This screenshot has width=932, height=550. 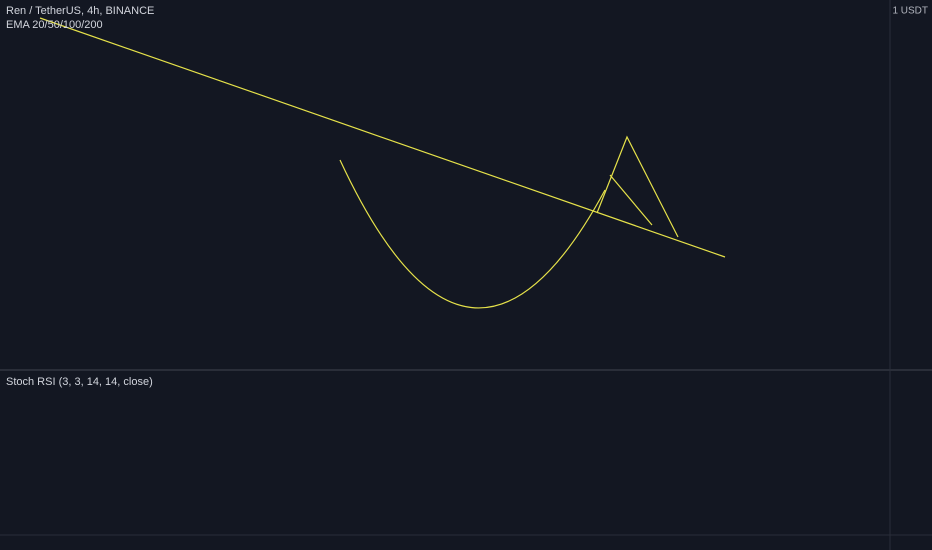 What do you see at coordinates (910, 11) in the screenshot?
I see `axis-unit: 1 USDT` at bounding box center [910, 11].